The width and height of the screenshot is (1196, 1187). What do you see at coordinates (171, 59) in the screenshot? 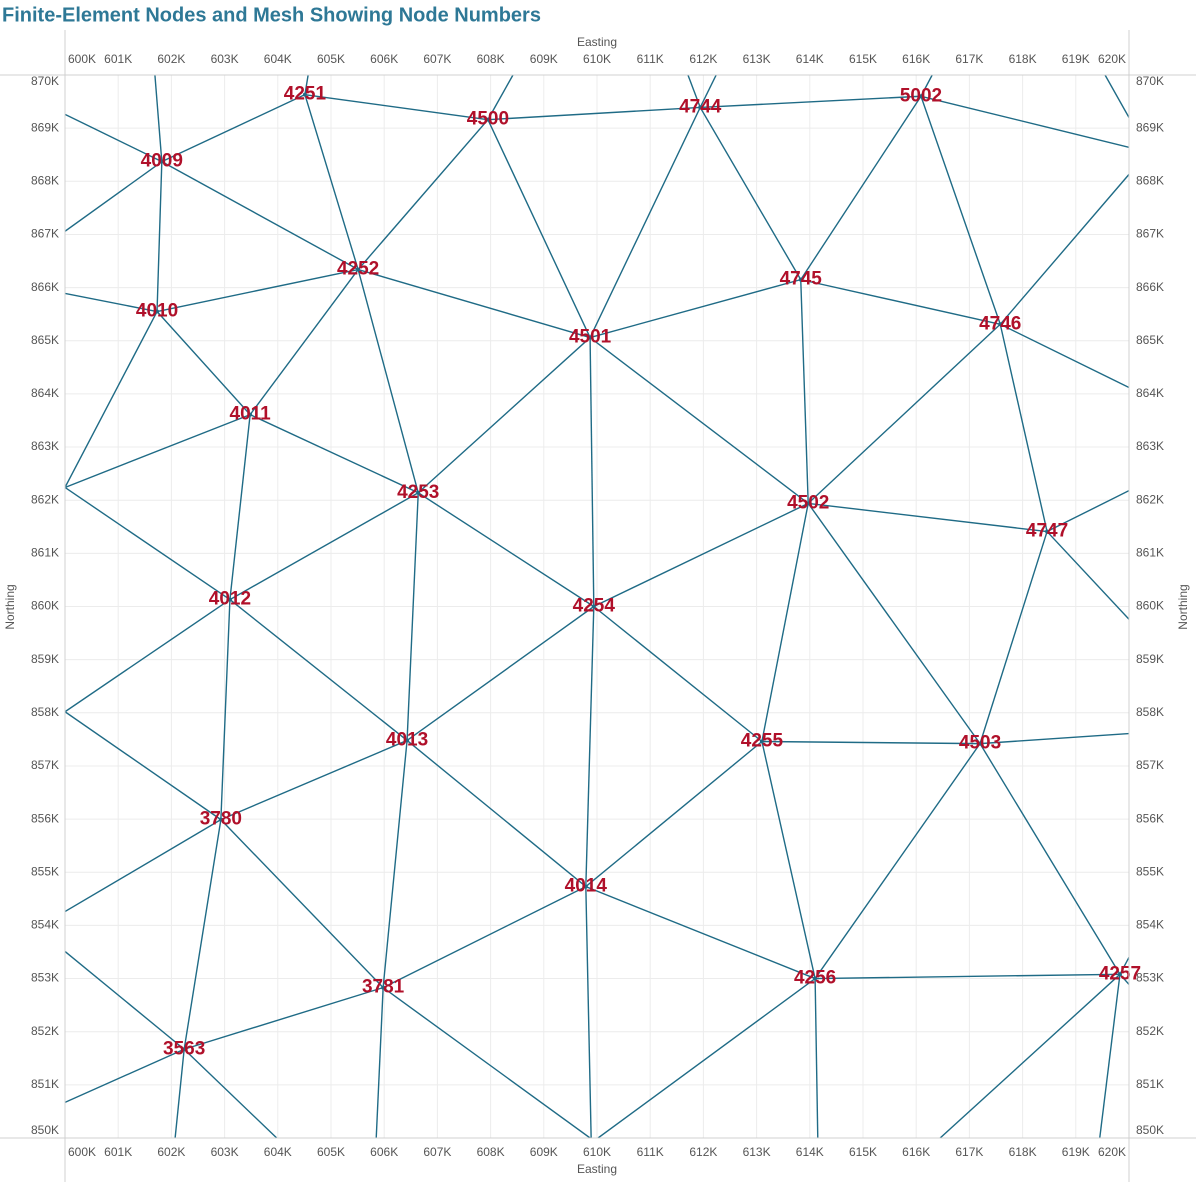
I see `x-tick-label: 602K` at bounding box center [171, 59].